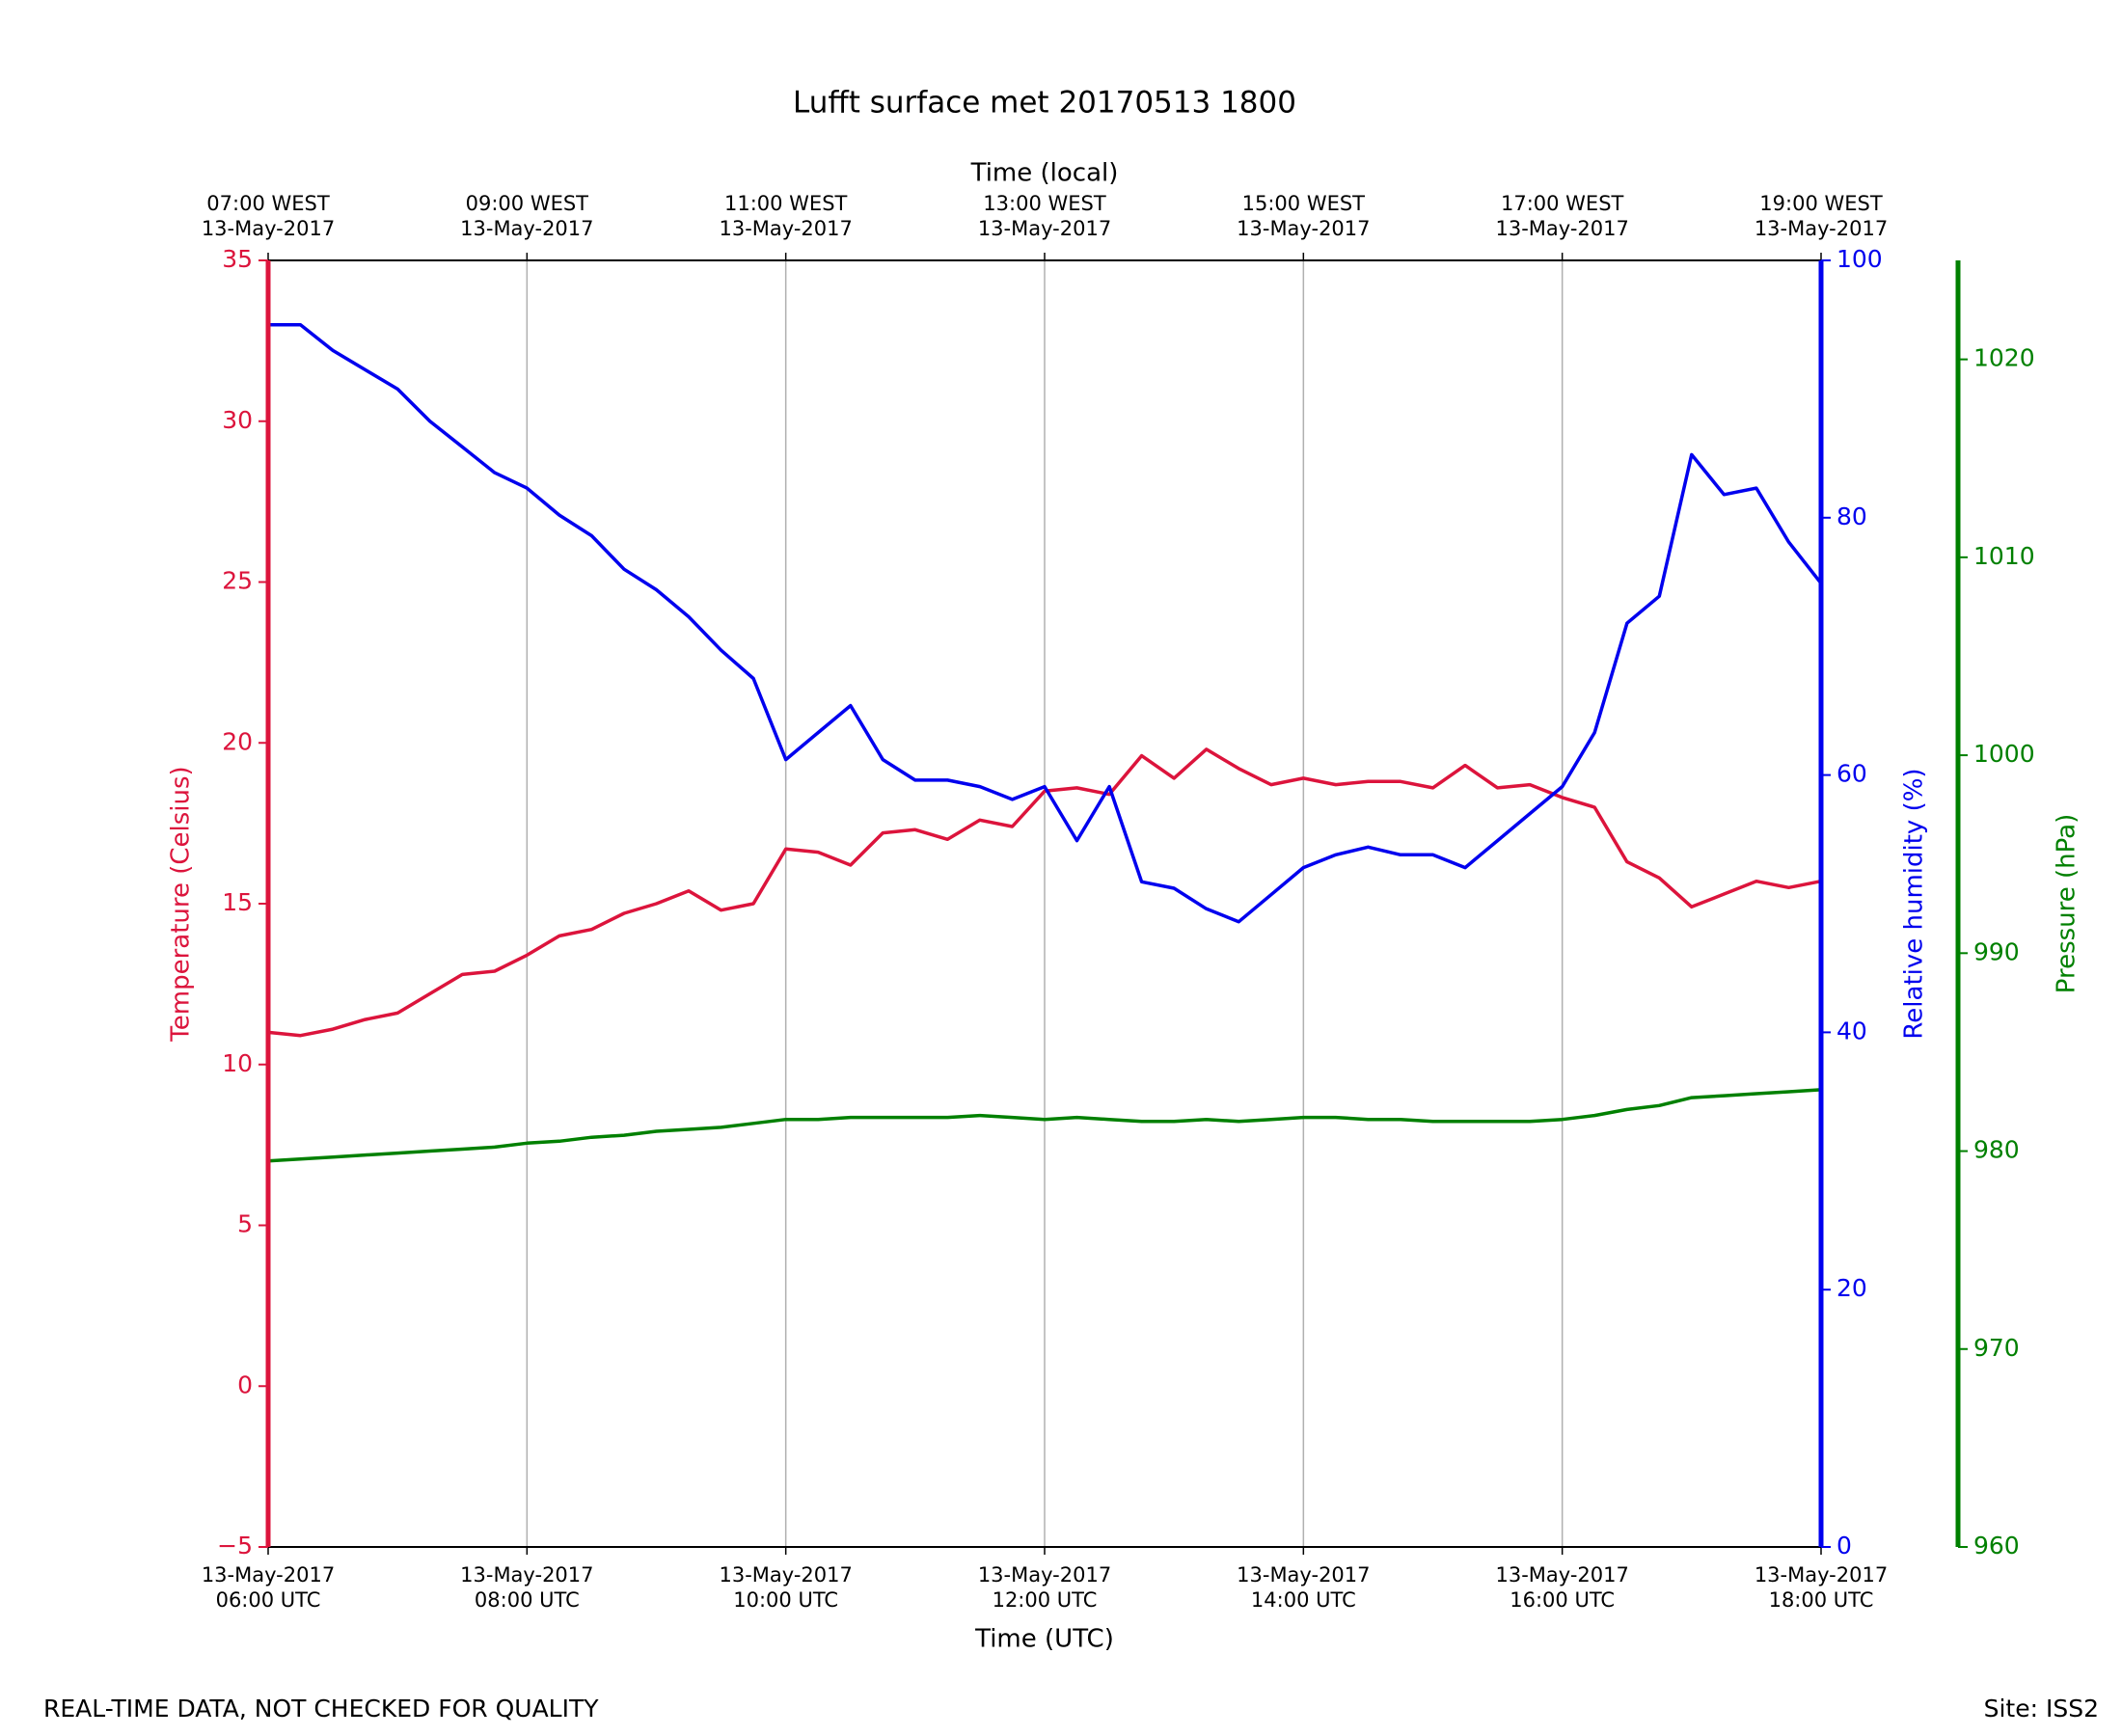 This screenshot has height=1736, width=2122. Describe the element at coordinates (2004, 556) in the screenshot. I see `y3-tick-label: 1010` at that location.